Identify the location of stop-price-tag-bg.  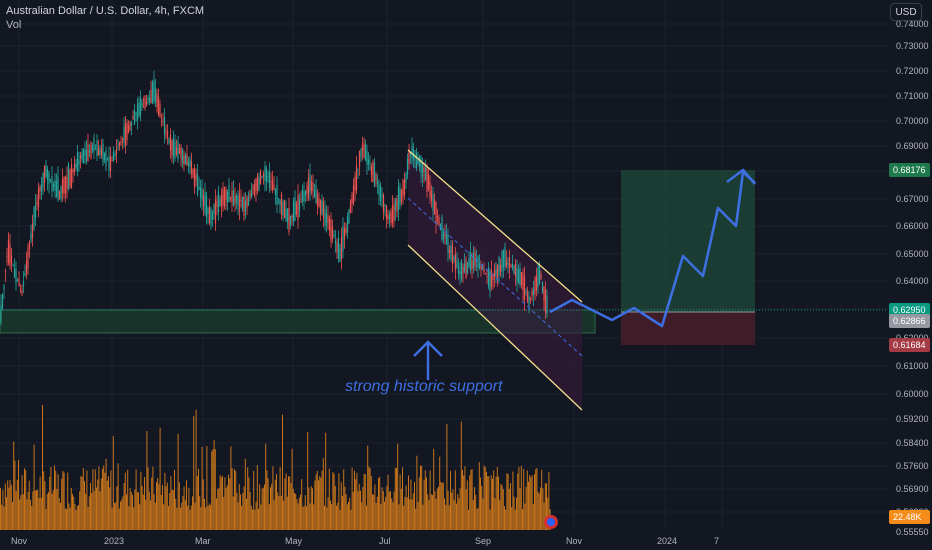
(909, 345).